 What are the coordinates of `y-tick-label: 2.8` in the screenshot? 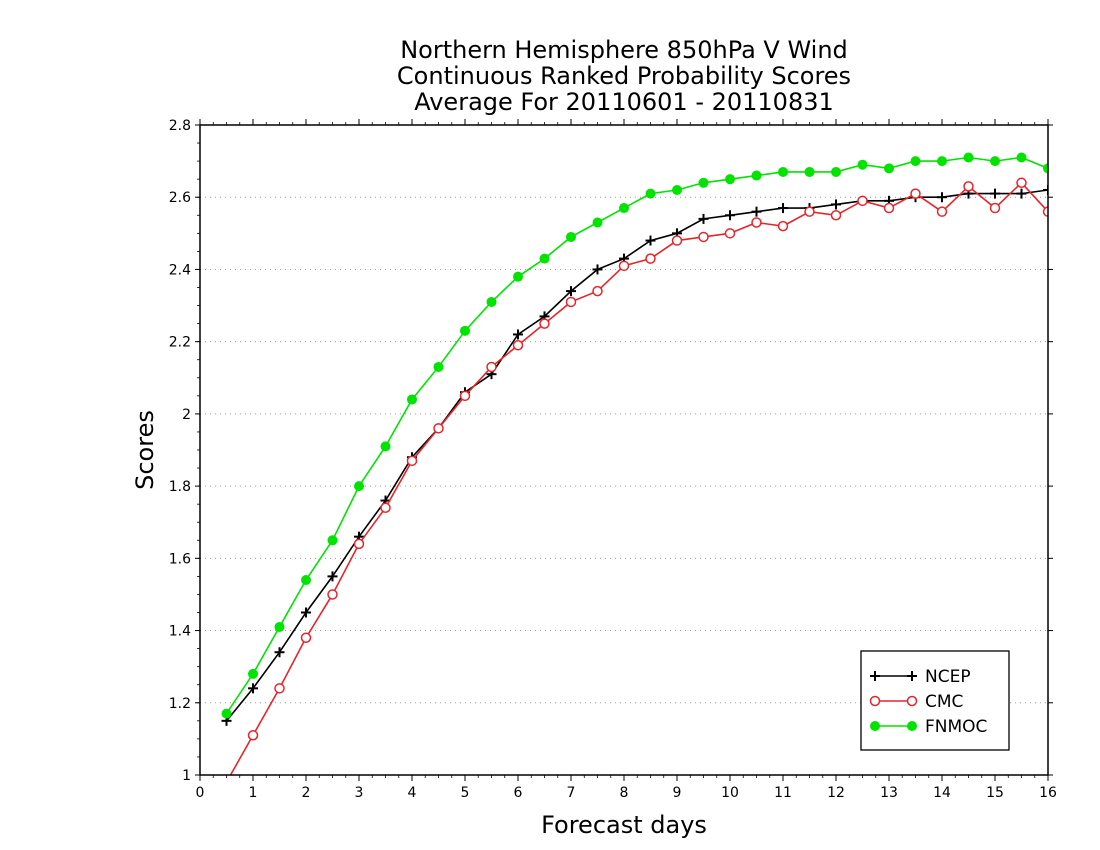 It's located at (180, 126).